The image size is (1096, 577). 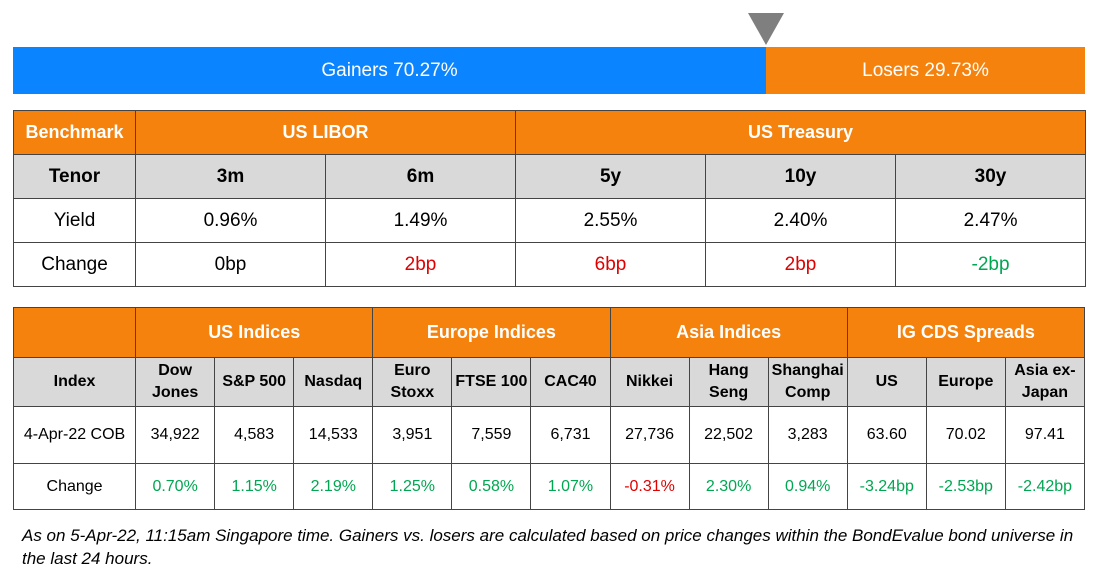 What do you see at coordinates (807, 435) in the screenshot?
I see `index-value: 3,283` at bounding box center [807, 435].